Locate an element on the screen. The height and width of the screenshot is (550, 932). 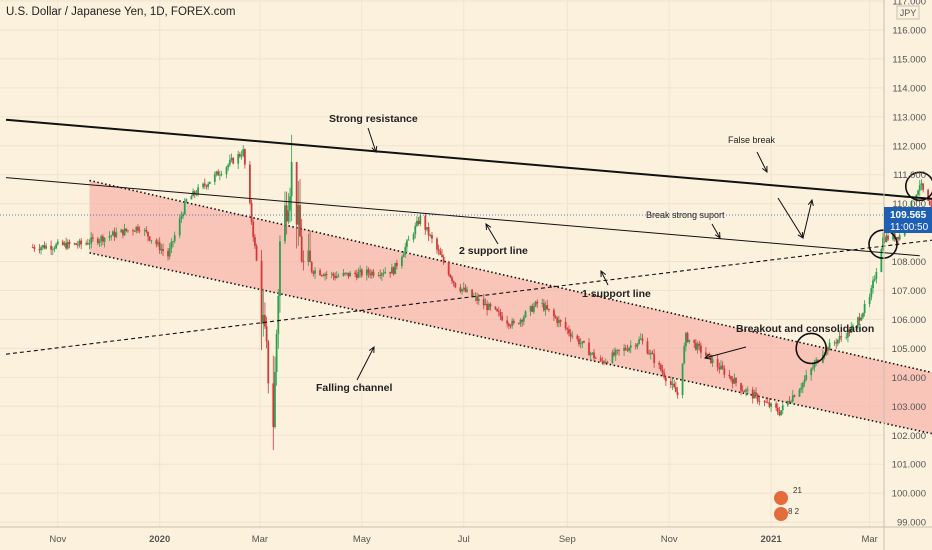
price-tick-label: 103.000 is located at coordinates (909, 407).